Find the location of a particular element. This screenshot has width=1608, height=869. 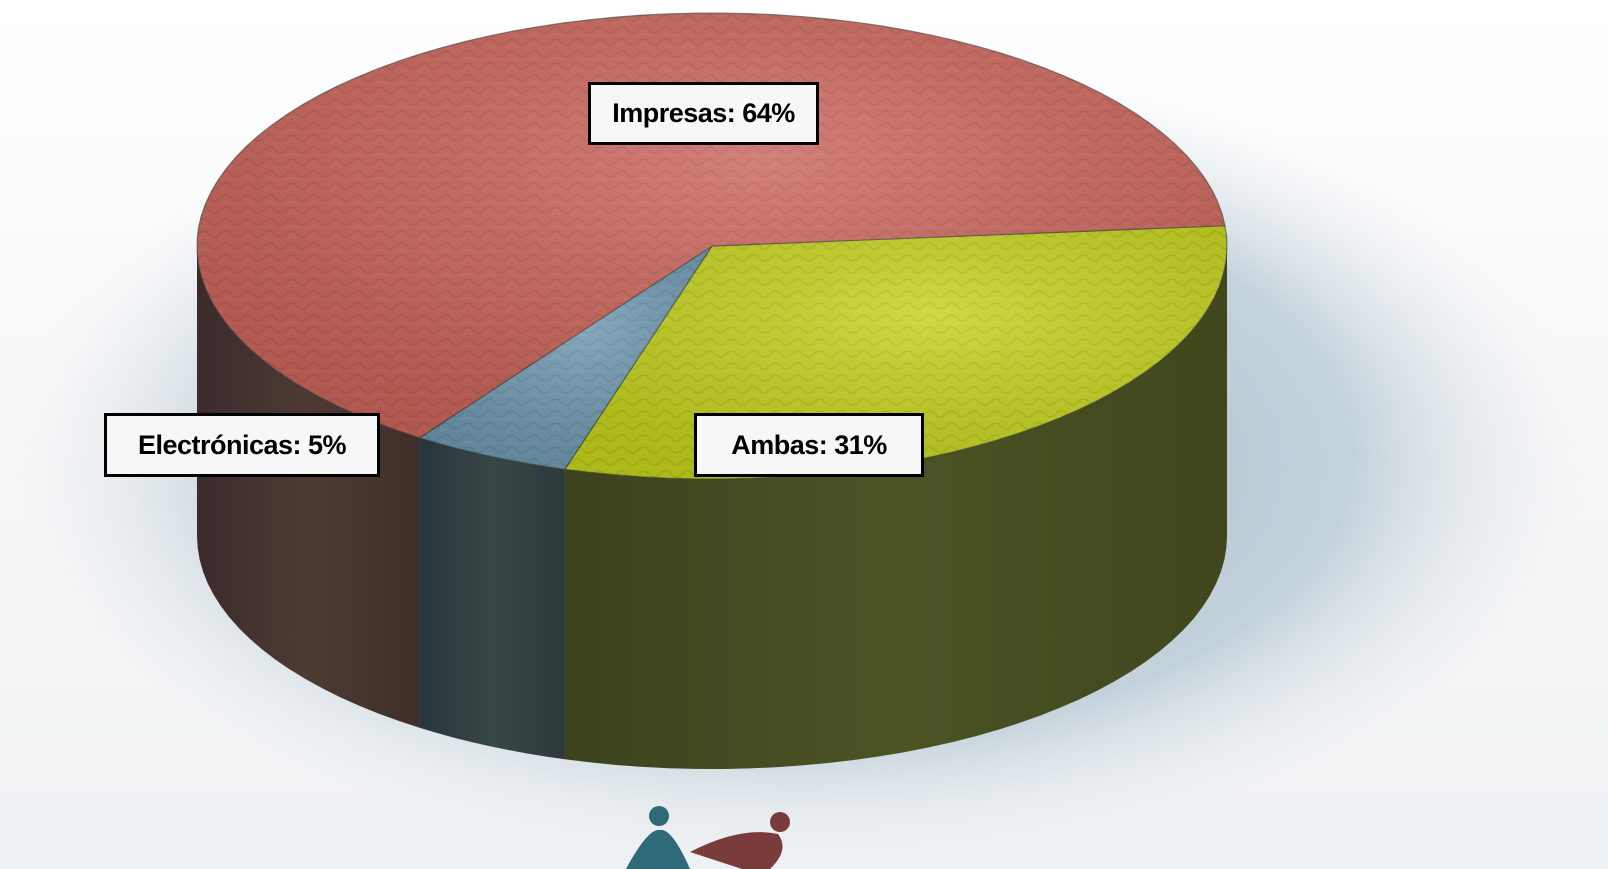

pie-side-impresas is located at coordinates (308, 487).